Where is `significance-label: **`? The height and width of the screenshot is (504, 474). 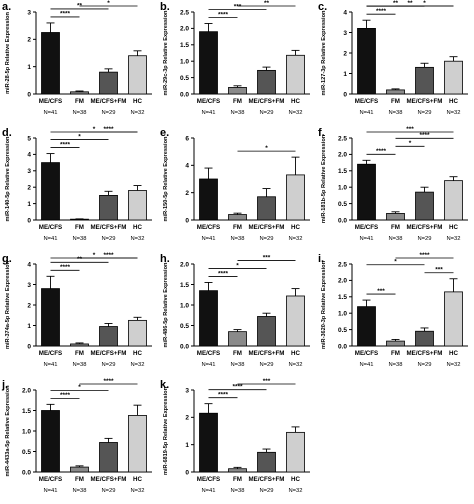
significance-label: ** is located at coordinates (80, 259).